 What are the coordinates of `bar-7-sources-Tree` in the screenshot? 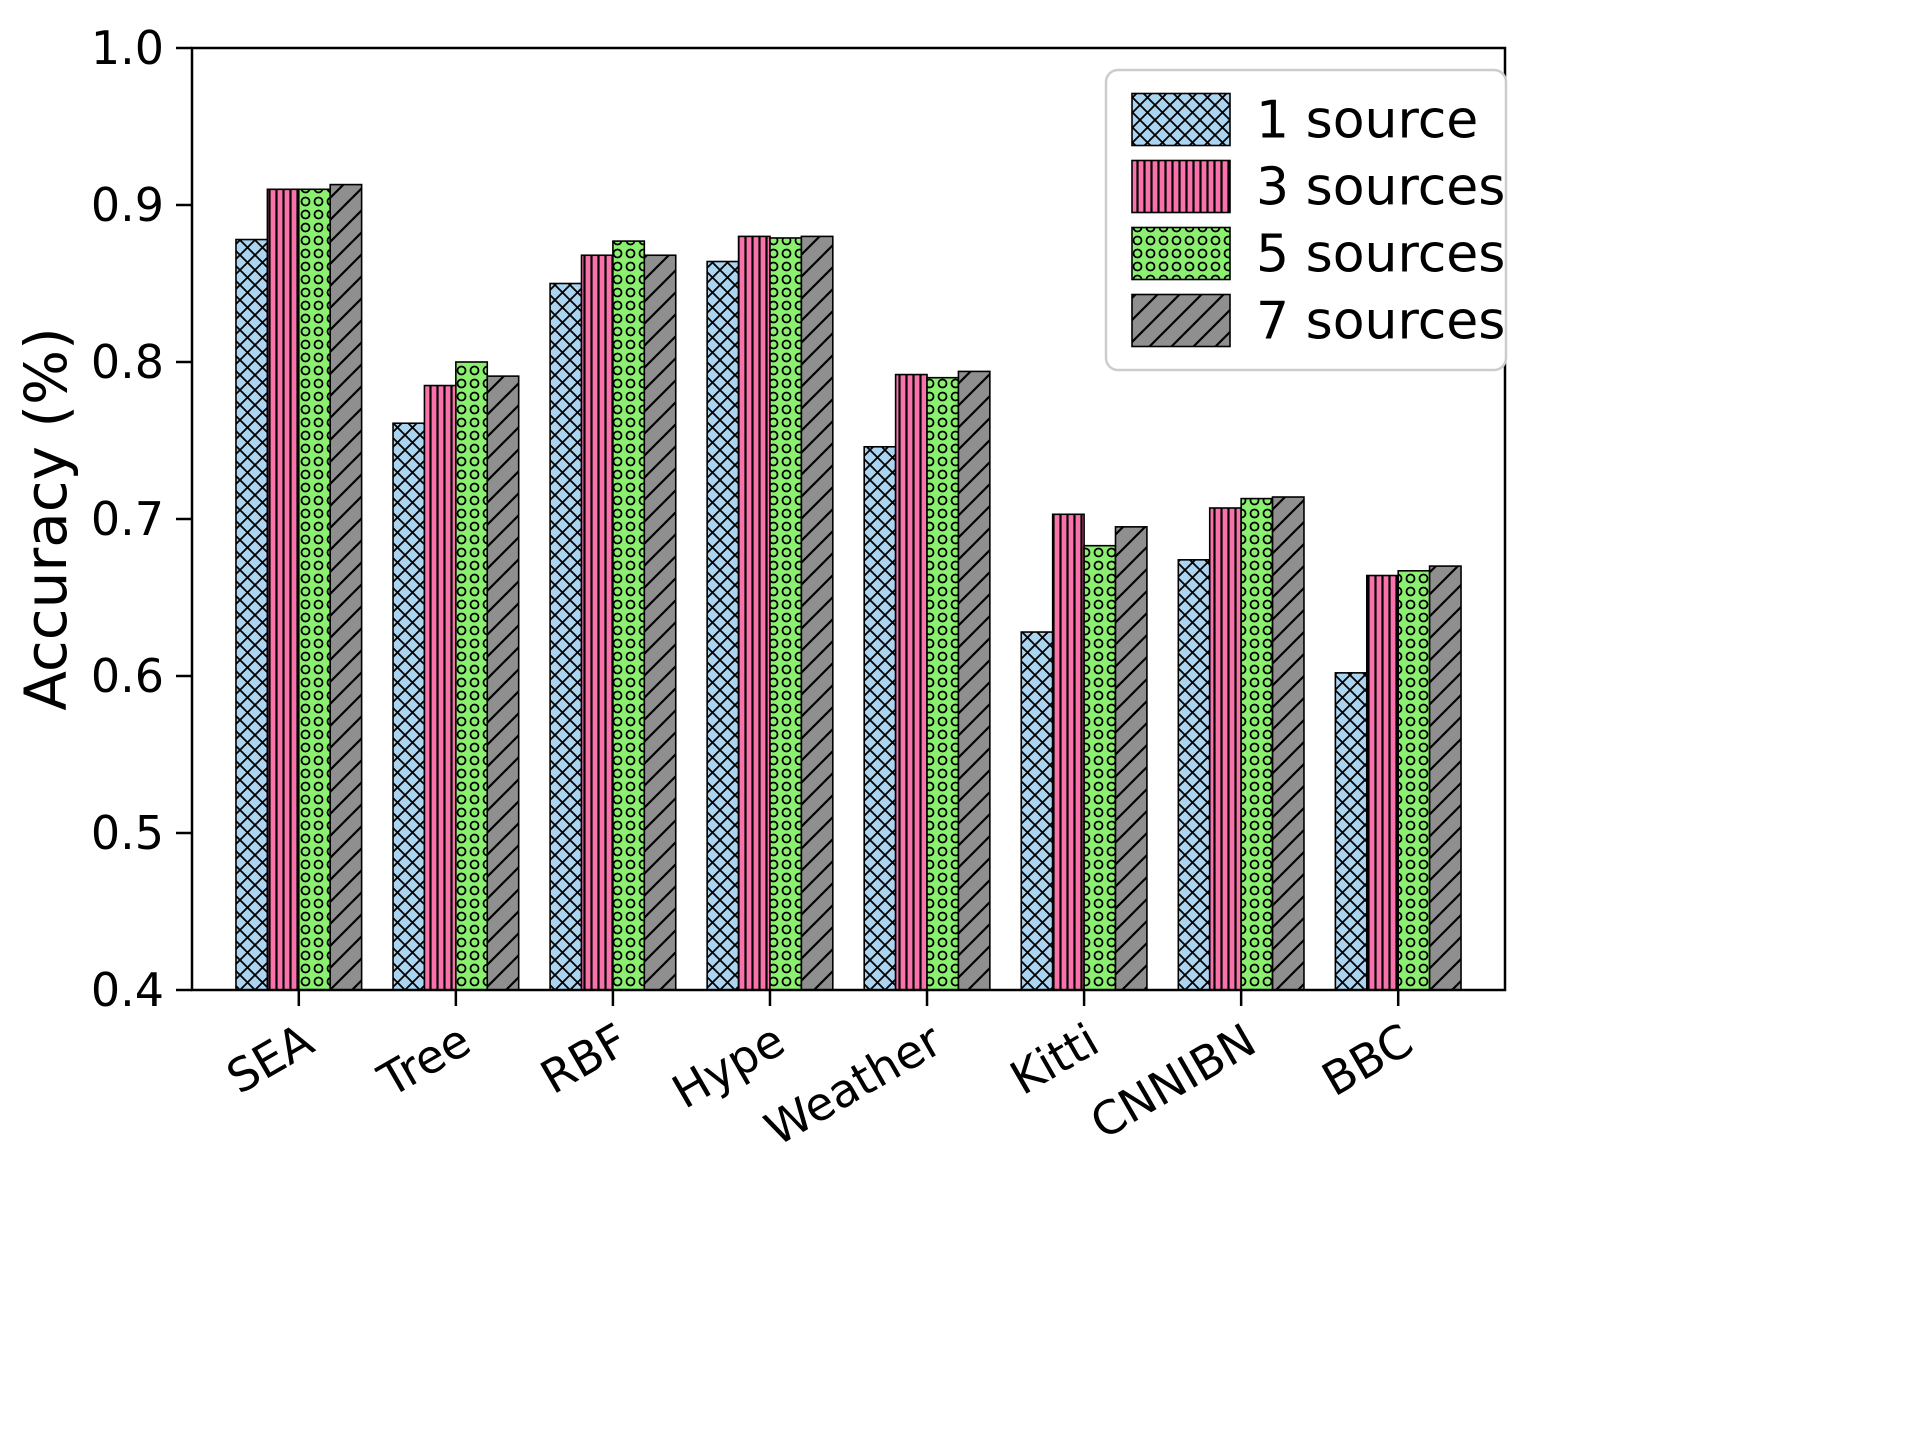 It's located at (503, 683).